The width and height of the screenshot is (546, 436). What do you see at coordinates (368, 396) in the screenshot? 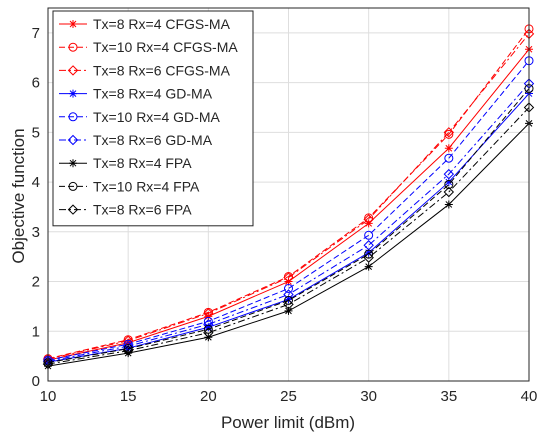
I see `x-tick-label: 30` at bounding box center [368, 396].